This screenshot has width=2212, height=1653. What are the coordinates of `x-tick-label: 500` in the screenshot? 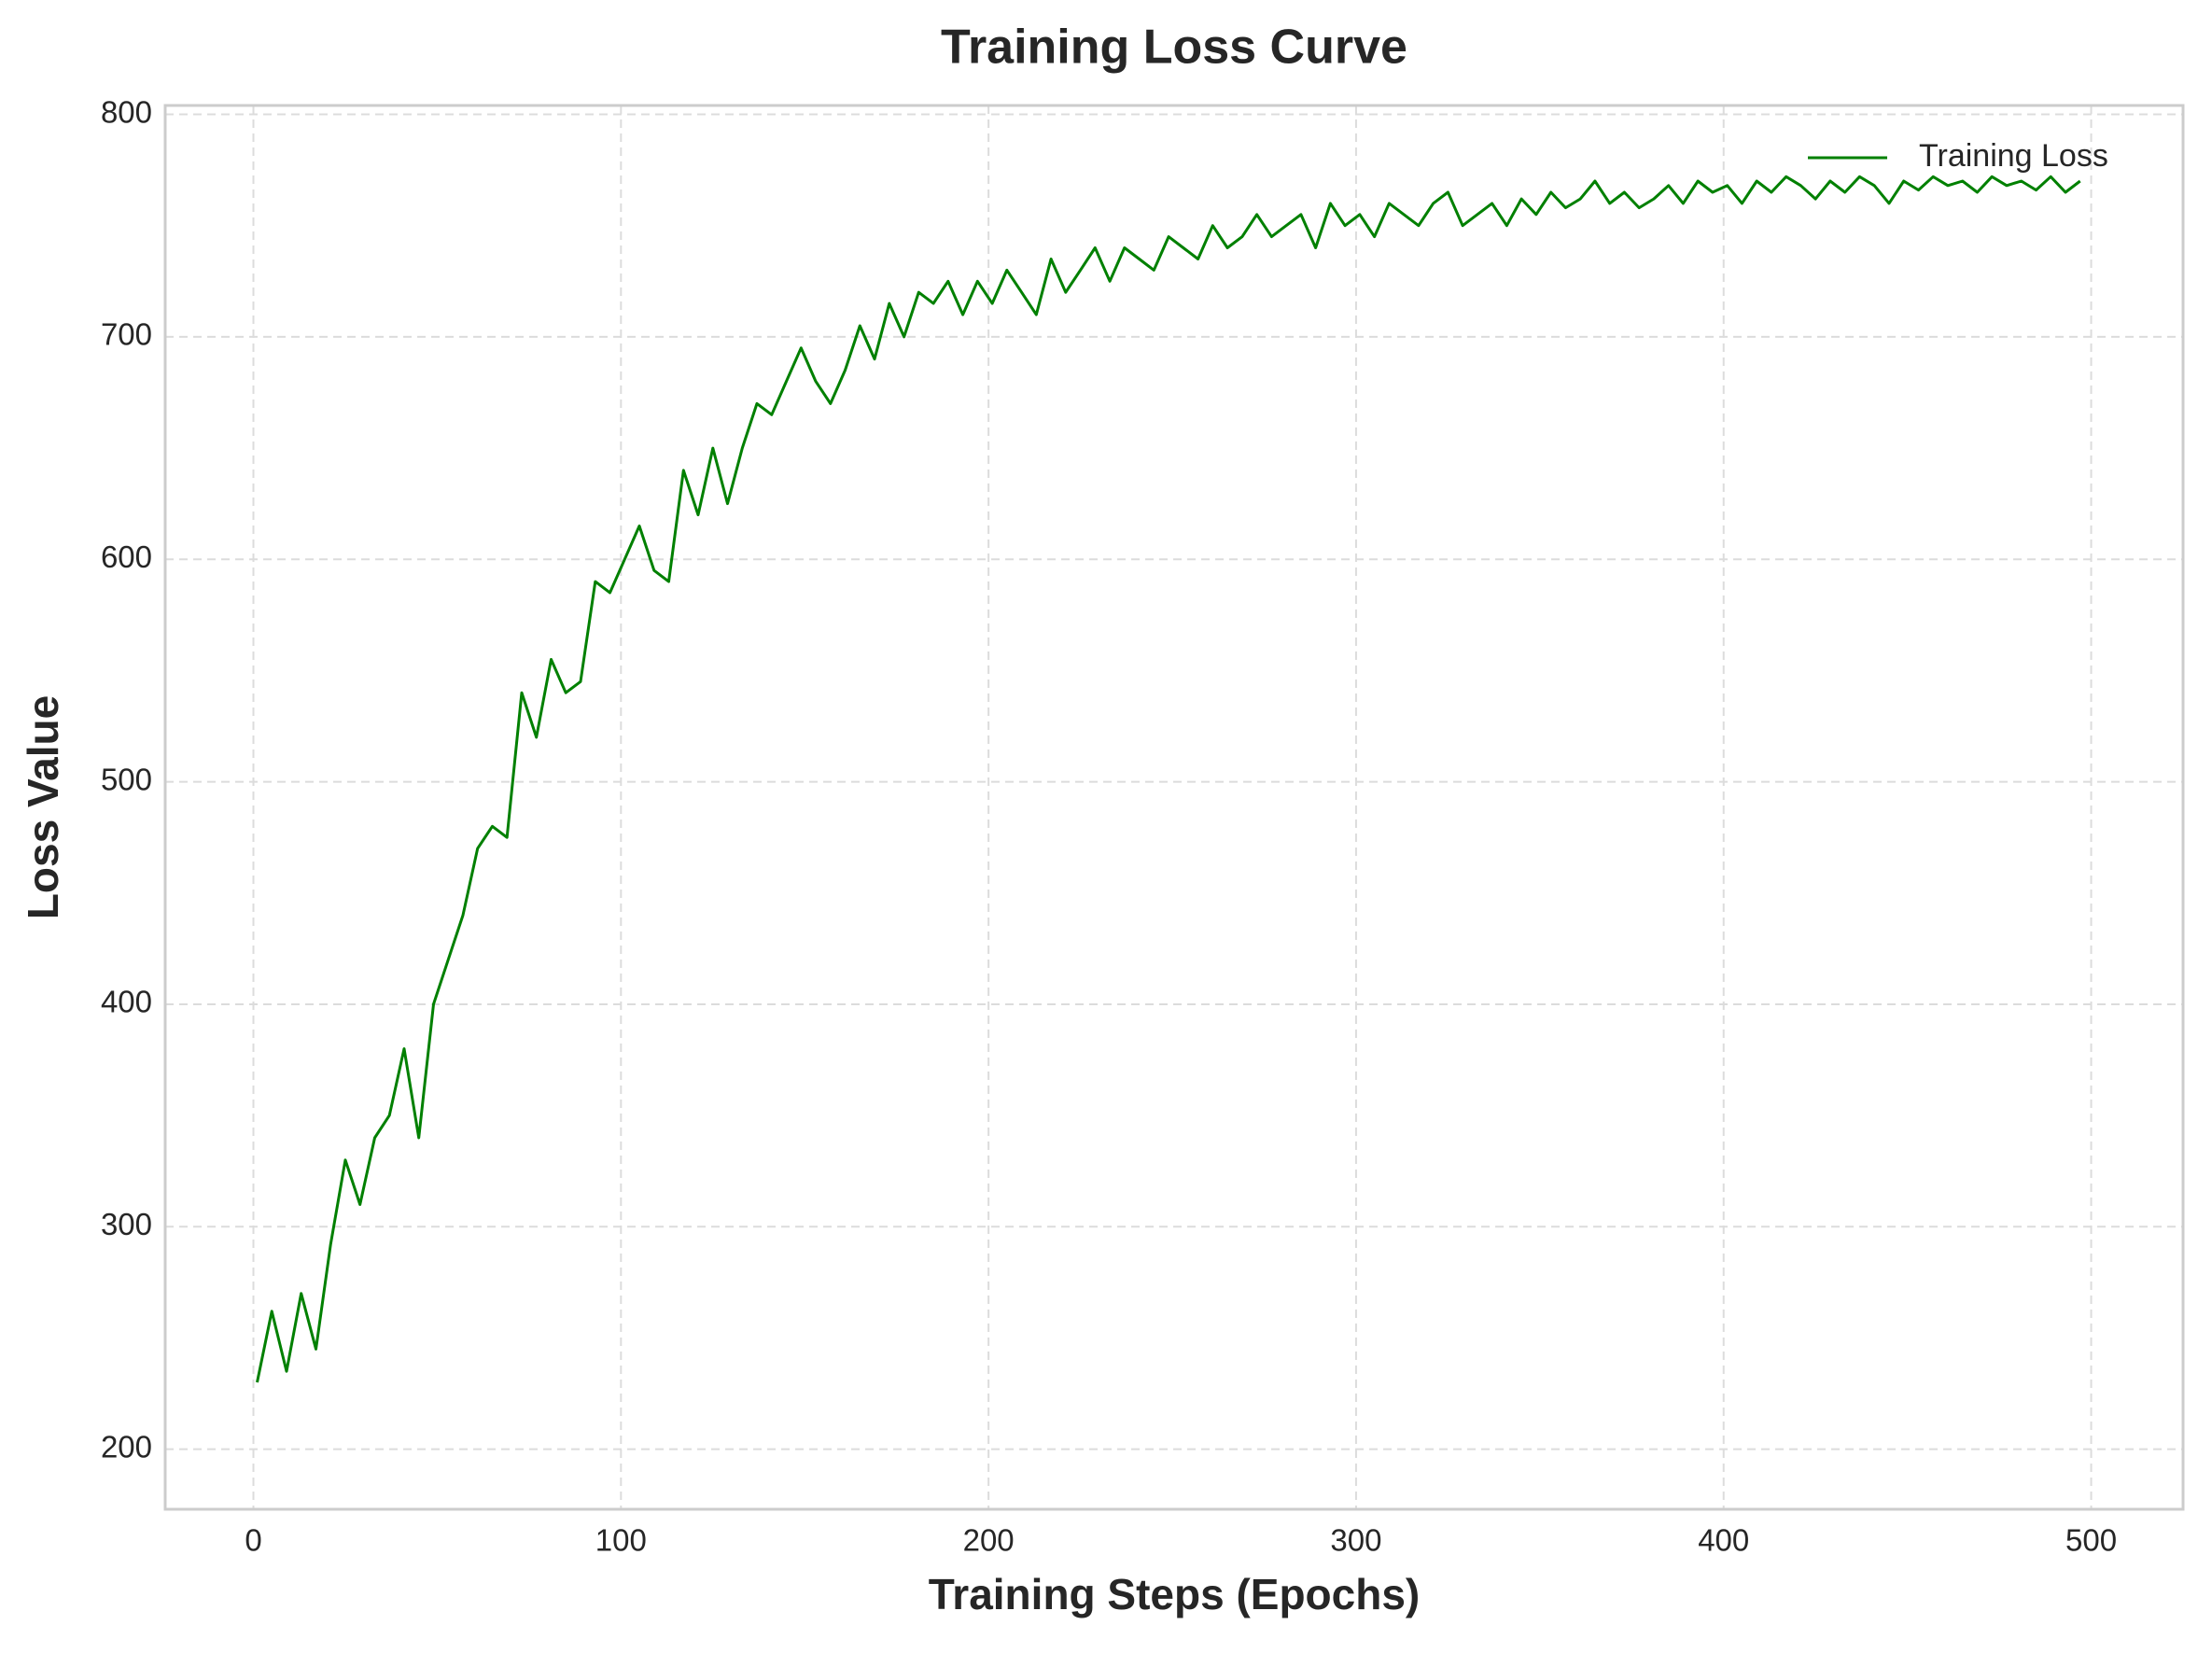 It's located at (2091, 1541).